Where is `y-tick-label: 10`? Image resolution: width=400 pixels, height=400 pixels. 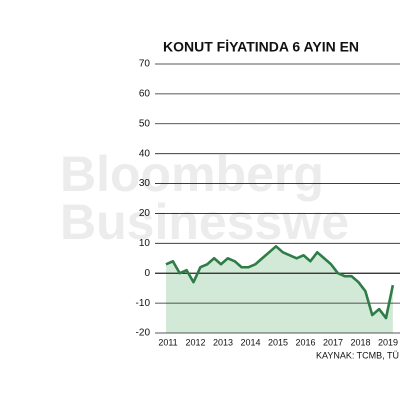 y-tick-label: 10 is located at coordinates (145, 243).